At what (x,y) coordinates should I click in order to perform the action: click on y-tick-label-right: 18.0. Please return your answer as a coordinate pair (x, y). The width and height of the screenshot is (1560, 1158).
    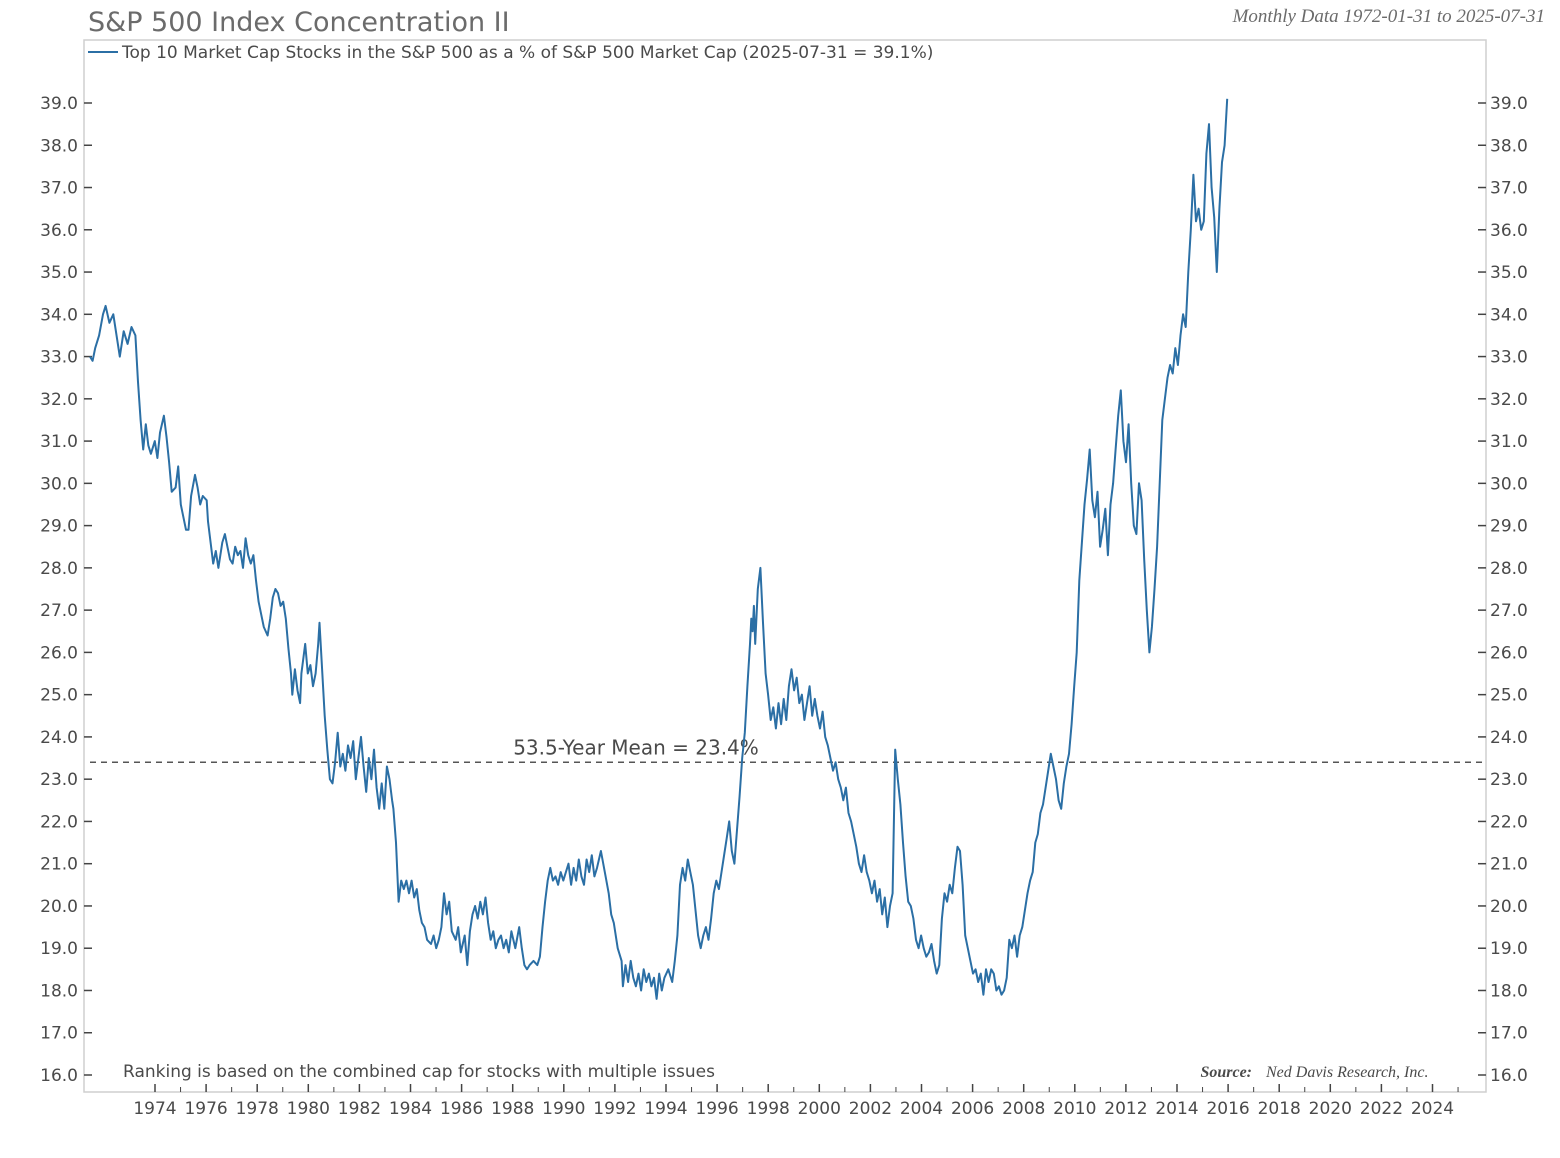
    Looking at the image, I should click on (1509, 991).